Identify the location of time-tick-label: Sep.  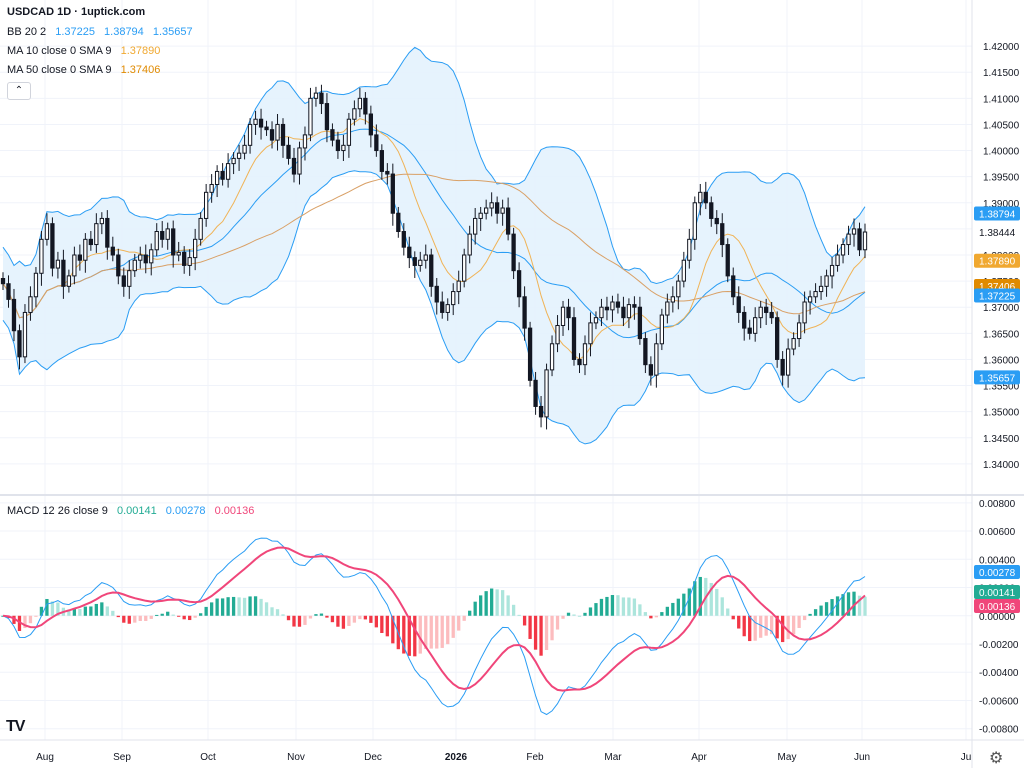
(122, 757).